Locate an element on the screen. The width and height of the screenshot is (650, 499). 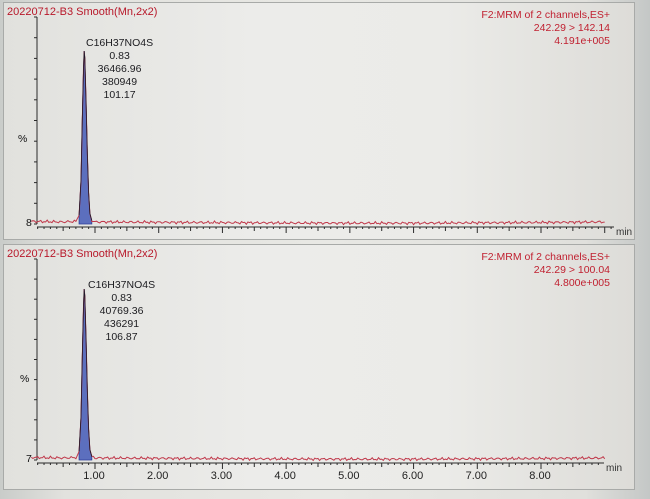
x-tick-label: 1.00 is located at coordinates (94, 476).